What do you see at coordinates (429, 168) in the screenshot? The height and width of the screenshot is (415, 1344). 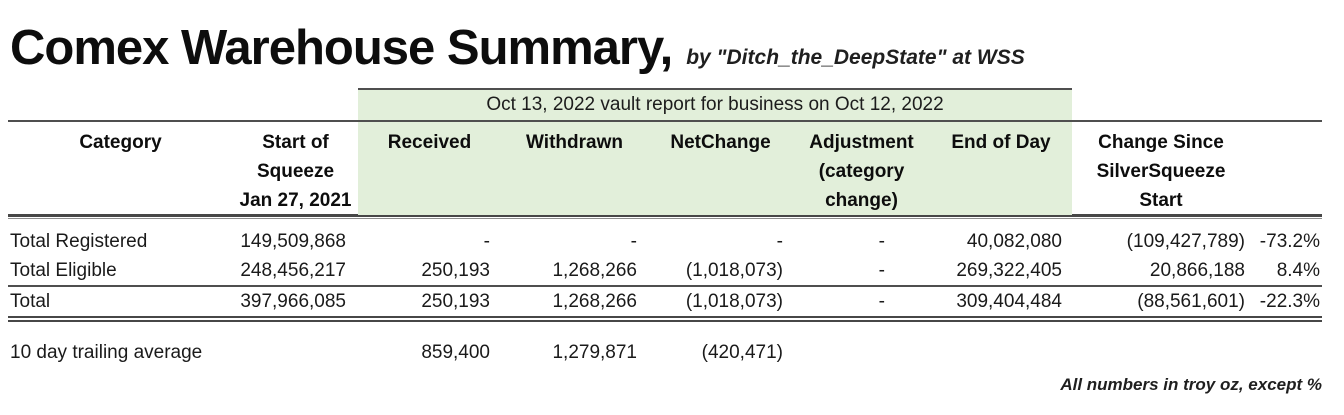 I see `col-header-received: Received` at bounding box center [429, 168].